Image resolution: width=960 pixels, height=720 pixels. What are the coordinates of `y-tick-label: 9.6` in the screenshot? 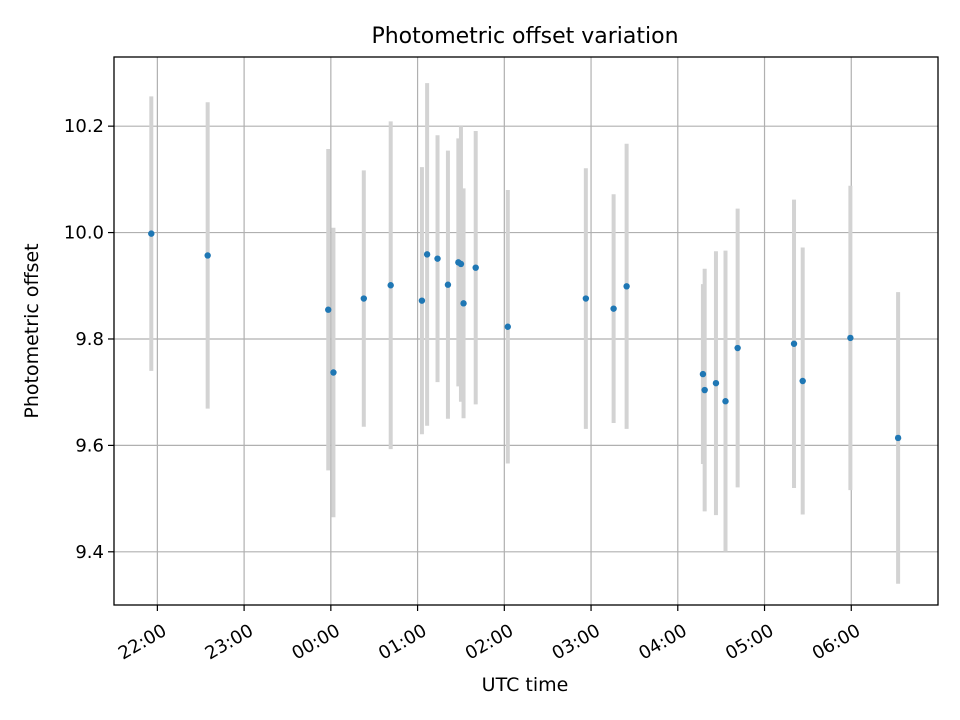 It's located at (89, 445).